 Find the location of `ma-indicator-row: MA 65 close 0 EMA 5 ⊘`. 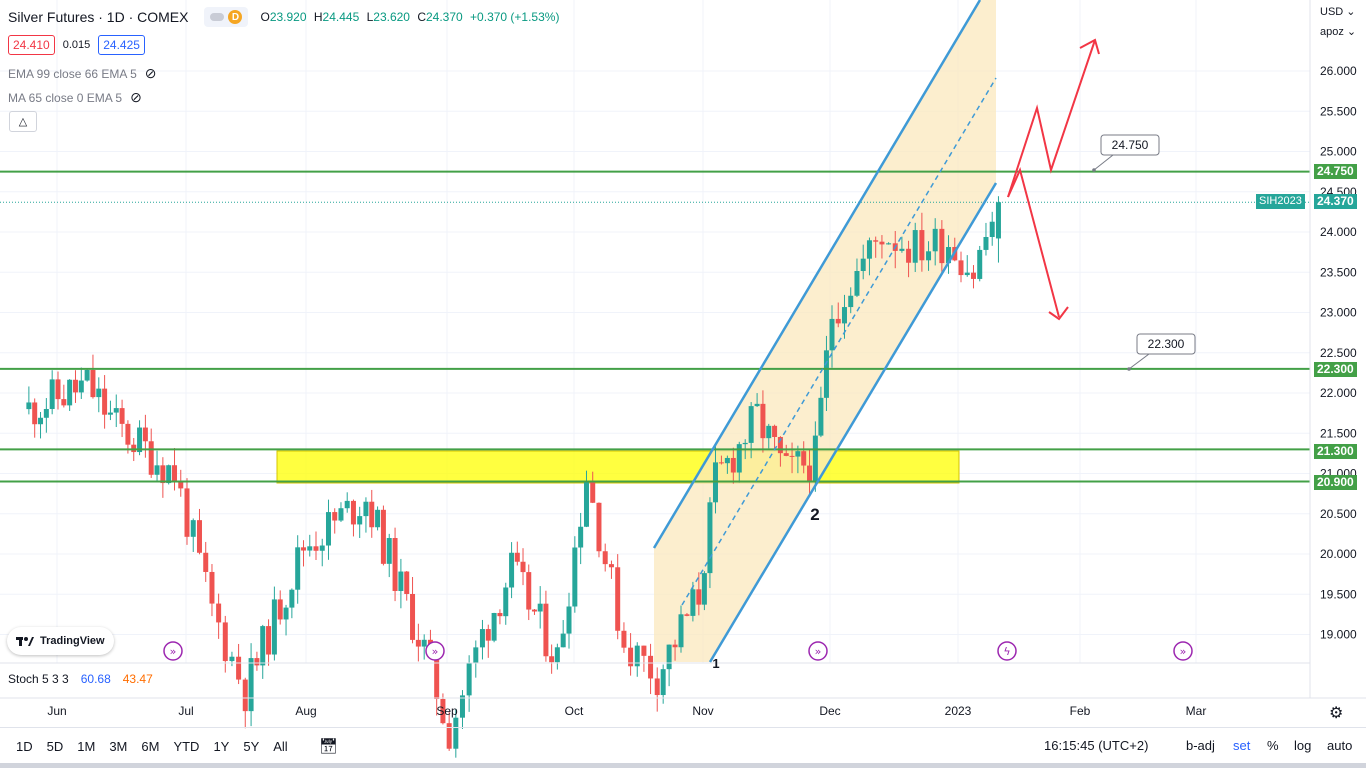

ma-indicator-row: MA 65 close 0 EMA 5 ⊘ is located at coordinates (75, 97).